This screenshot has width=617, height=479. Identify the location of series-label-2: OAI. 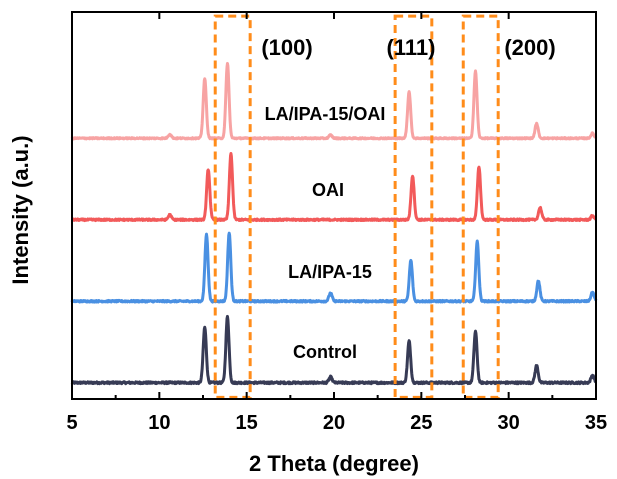
(328, 190).